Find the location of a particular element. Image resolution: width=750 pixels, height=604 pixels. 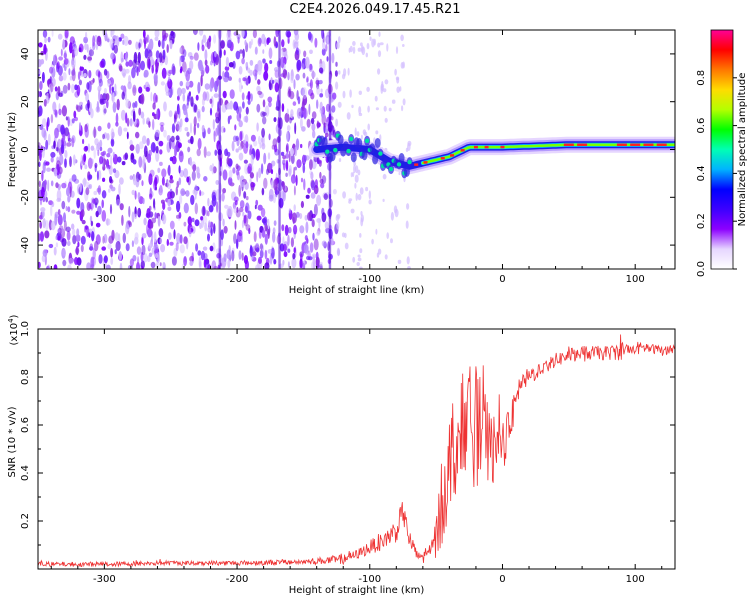

colorbar-tick-label: 0.2 is located at coordinates (701, 221).